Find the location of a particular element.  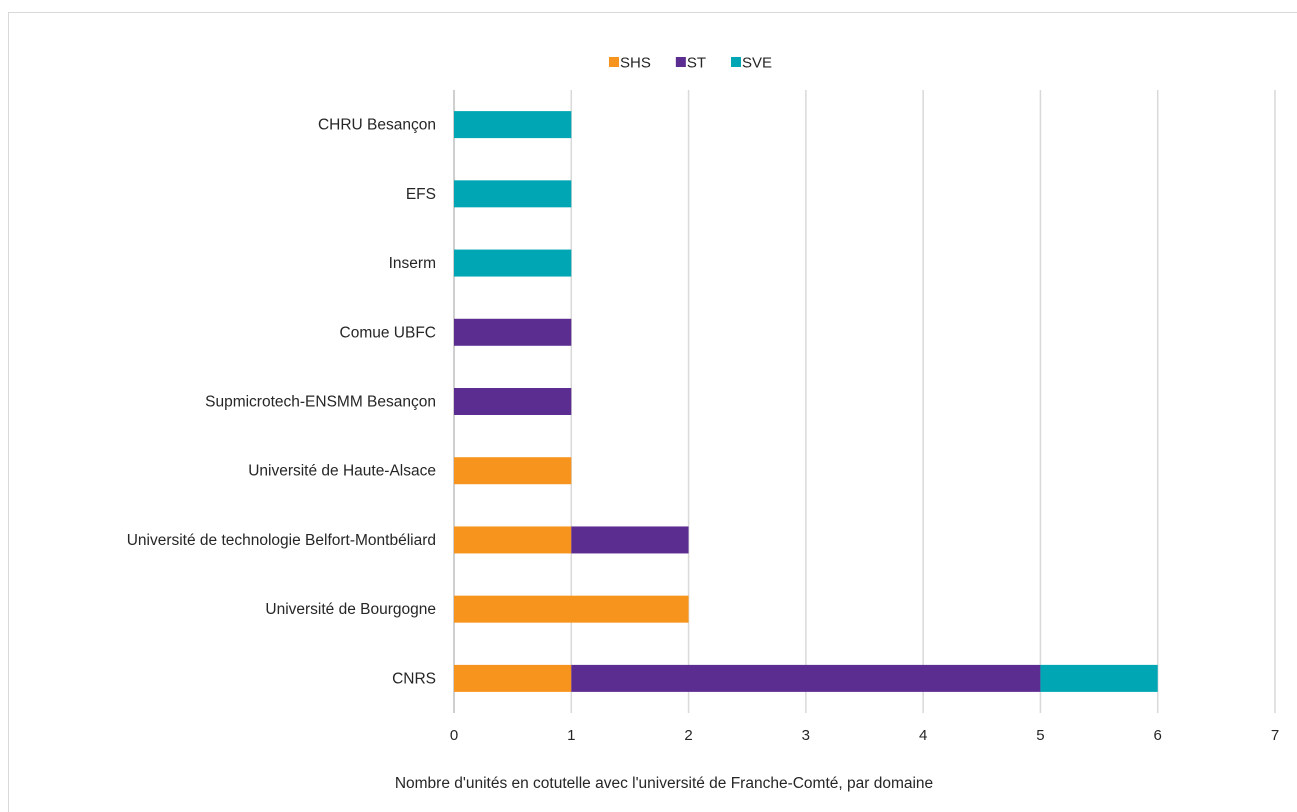

x-tick-label: 1 is located at coordinates (571, 735).